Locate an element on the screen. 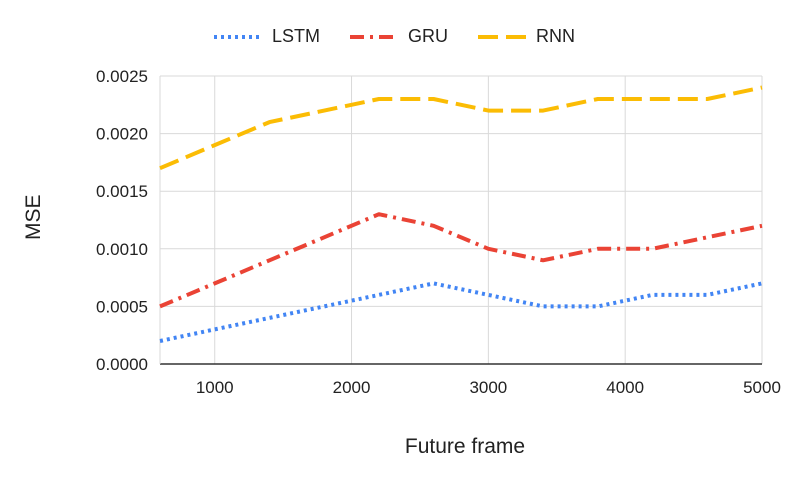  y-axis-label: MSE is located at coordinates (33, 217).